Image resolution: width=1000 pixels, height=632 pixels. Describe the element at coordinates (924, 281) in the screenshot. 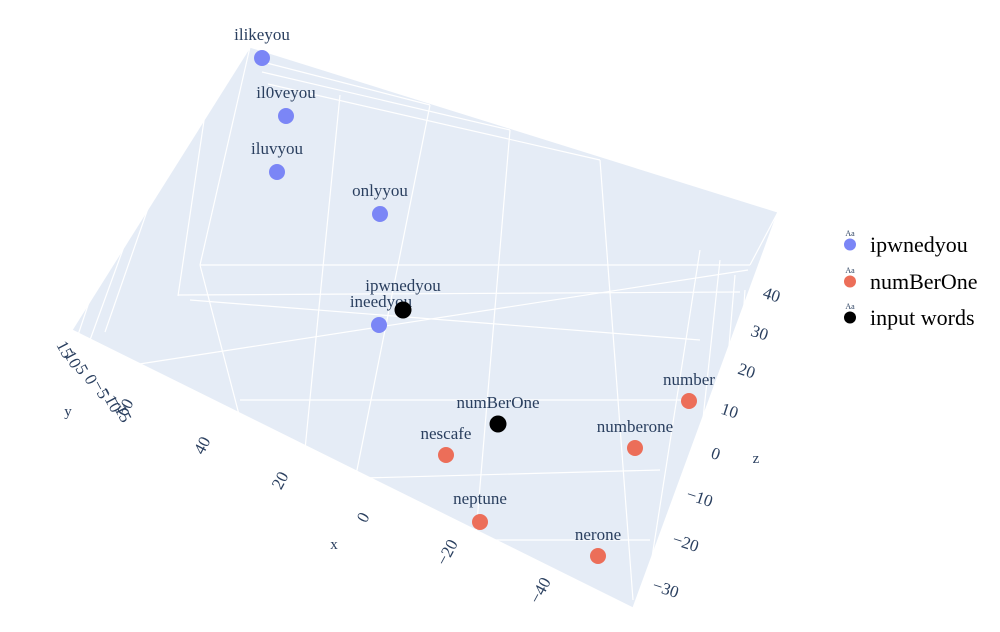

I see `legend-item-label: numBerOne` at that location.